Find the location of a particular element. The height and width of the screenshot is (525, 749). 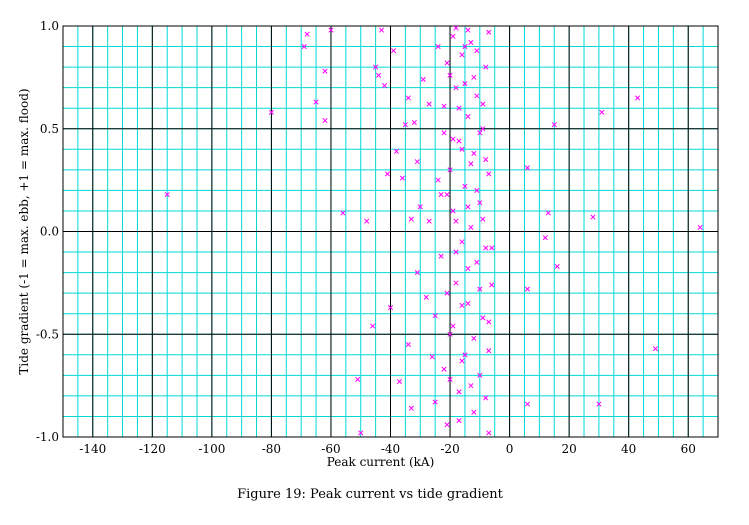

y-tick-label: -1.0 is located at coordinates (47, 437).